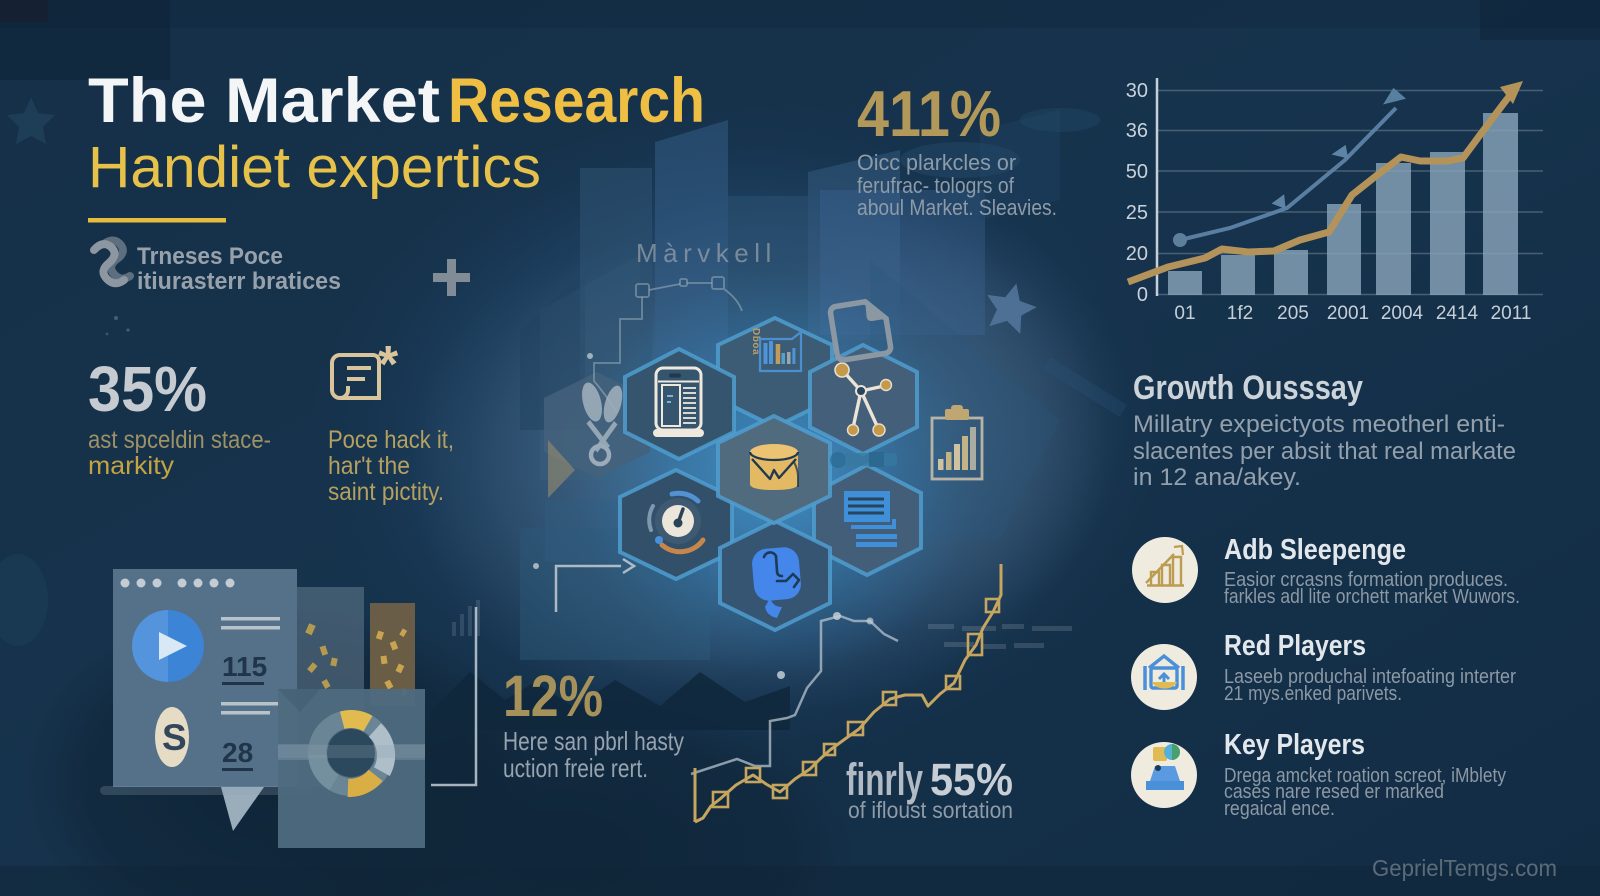  What do you see at coordinates (147, 389) in the screenshot?
I see `svg-text: 35%` at bounding box center [147, 389].